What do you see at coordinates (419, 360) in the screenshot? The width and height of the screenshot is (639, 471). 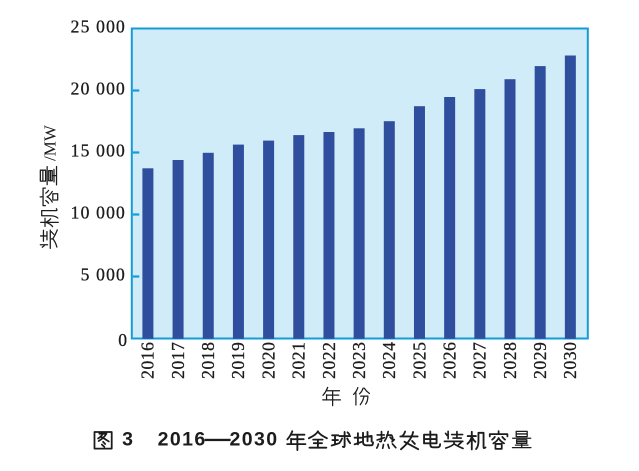 I see `svg-text: 2025` at bounding box center [419, 360].